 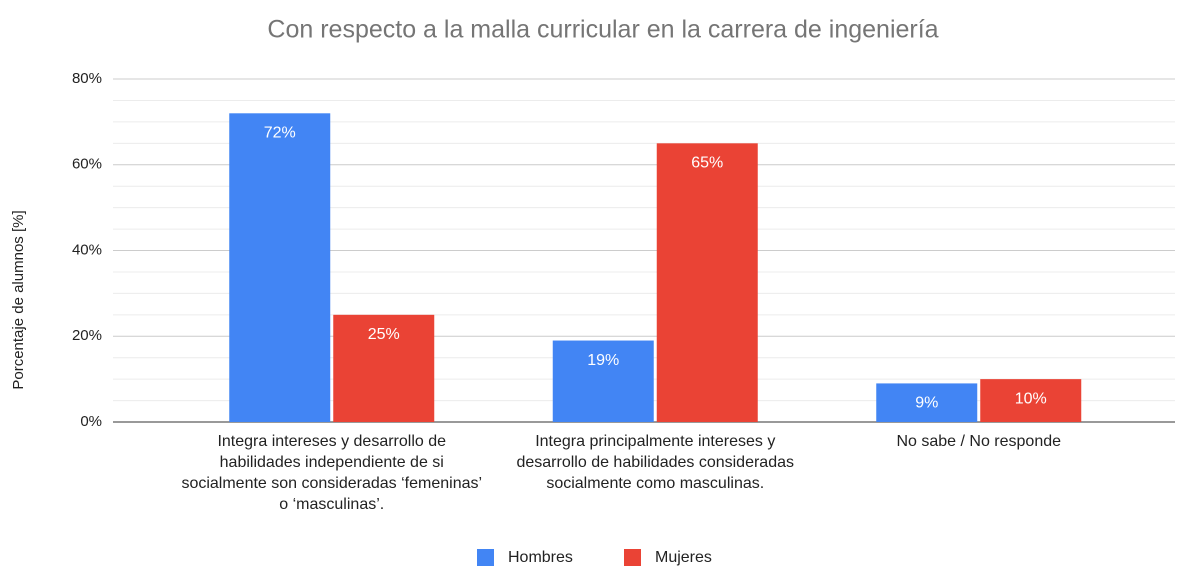 I want to click on legend-label: Mujeres, so click(x=683, y=557).